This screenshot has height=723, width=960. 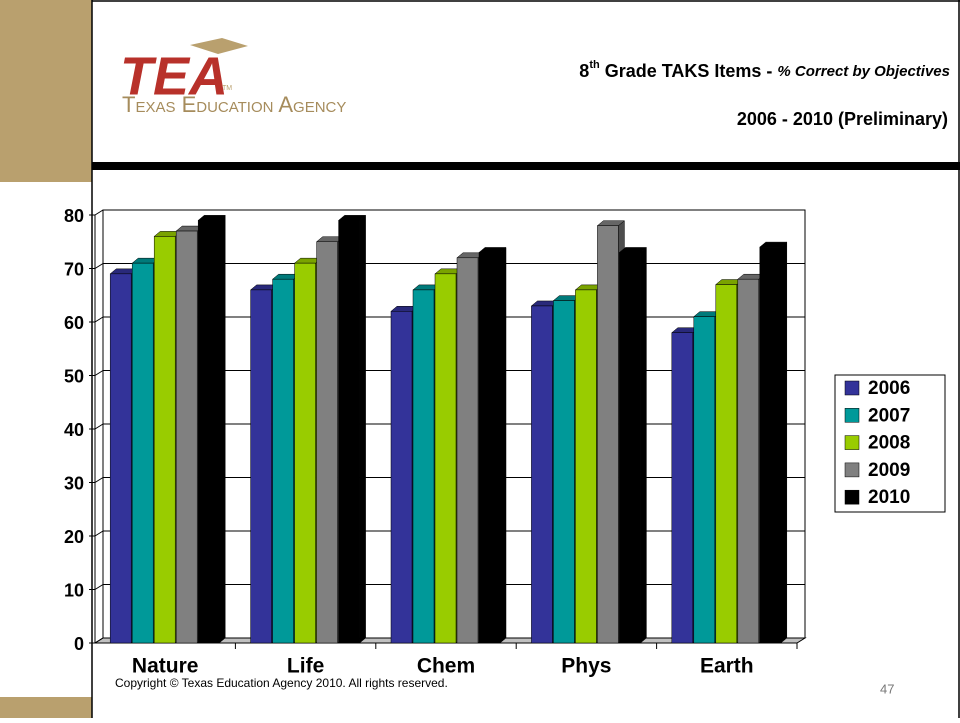 I want to click on x-tick-label: Nature, so click(x=165, y=666).